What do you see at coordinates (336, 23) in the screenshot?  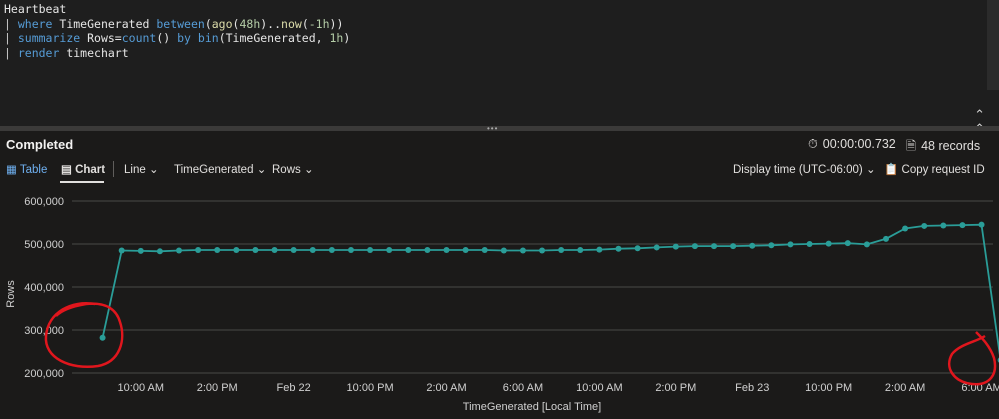 I see `query-token: ))` at bounding box center [336, 23].